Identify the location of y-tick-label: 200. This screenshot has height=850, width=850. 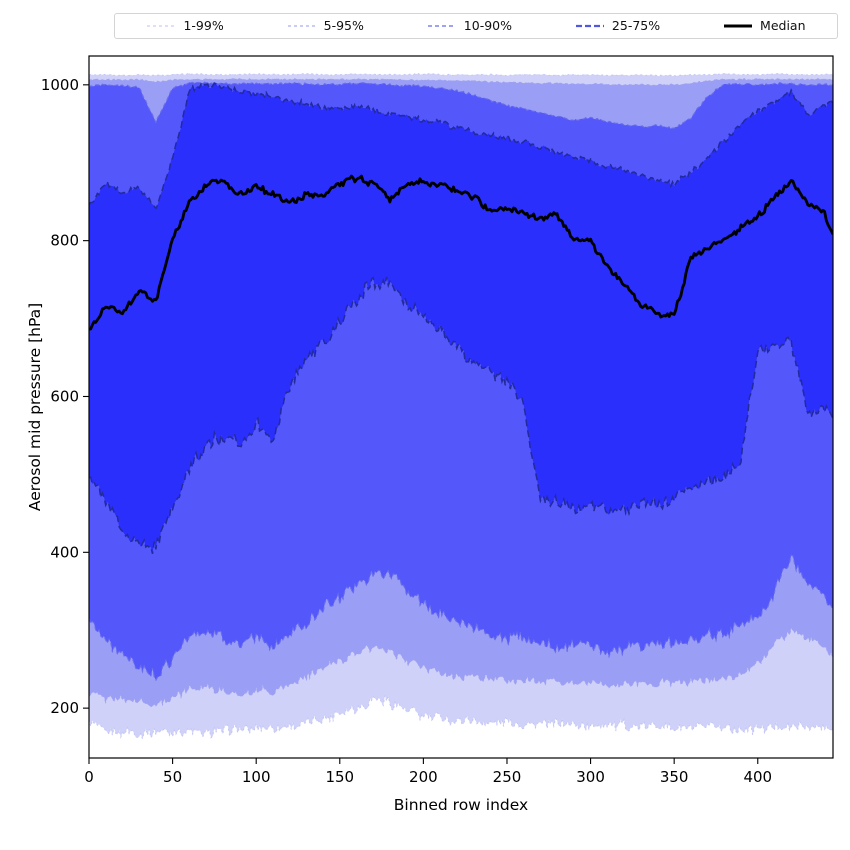
(64, 708).